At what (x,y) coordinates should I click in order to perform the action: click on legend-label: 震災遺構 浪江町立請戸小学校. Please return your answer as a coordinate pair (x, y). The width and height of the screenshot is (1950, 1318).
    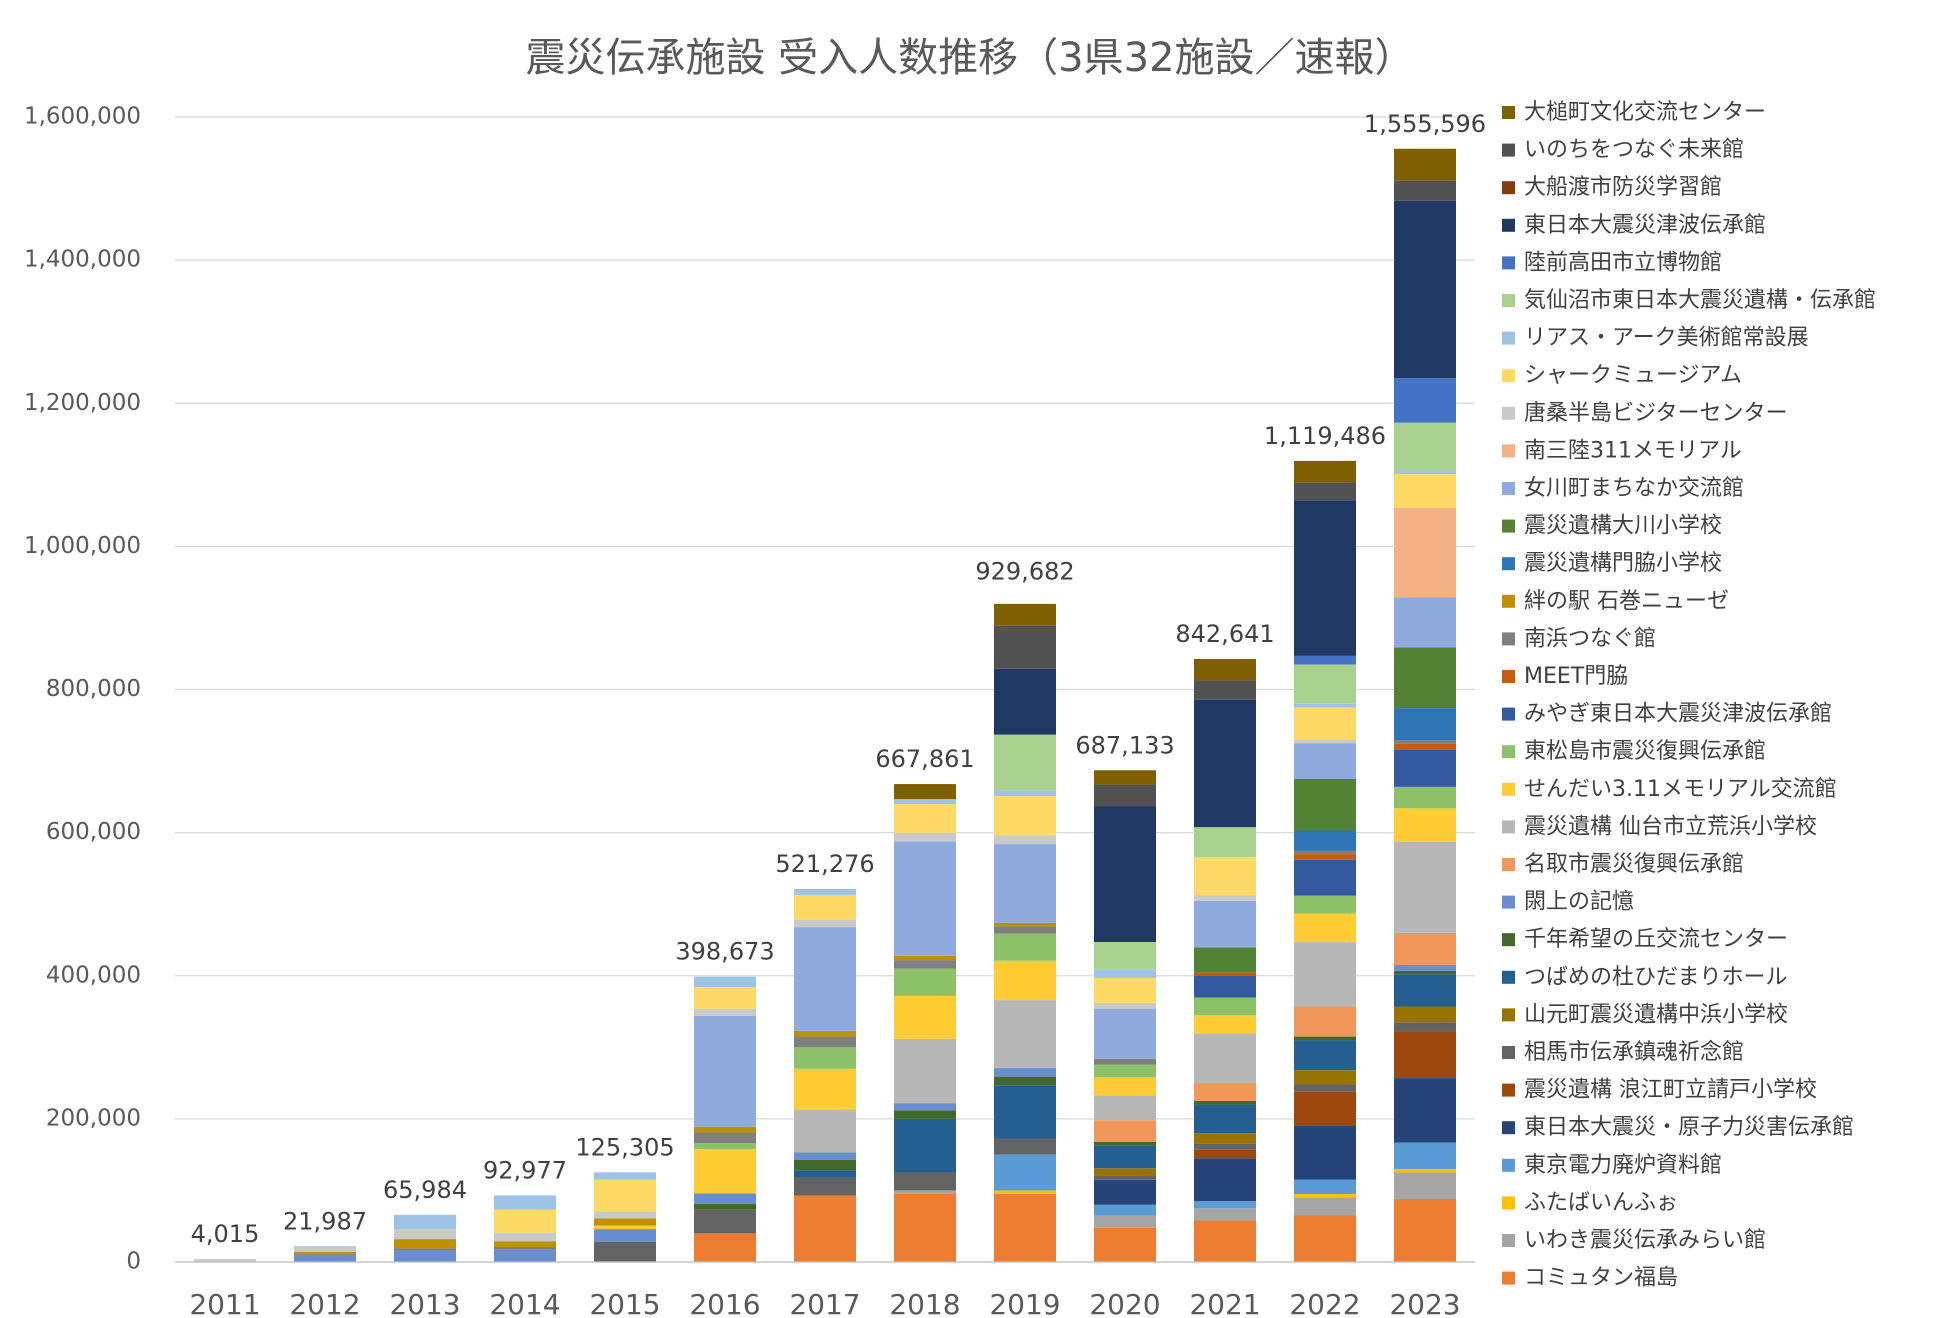
    Looking at the image, I should click on (1670, 1090).